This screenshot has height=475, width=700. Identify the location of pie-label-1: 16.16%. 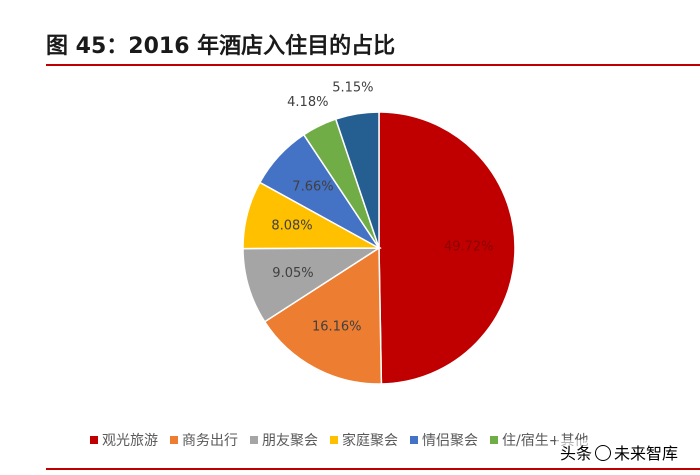
(337, 327).